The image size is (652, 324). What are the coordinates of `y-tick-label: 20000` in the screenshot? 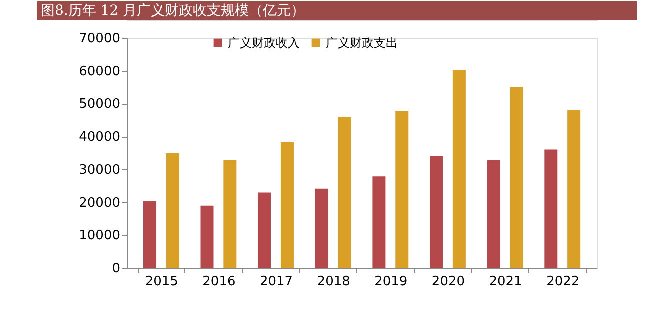 It's located at (99, 203).